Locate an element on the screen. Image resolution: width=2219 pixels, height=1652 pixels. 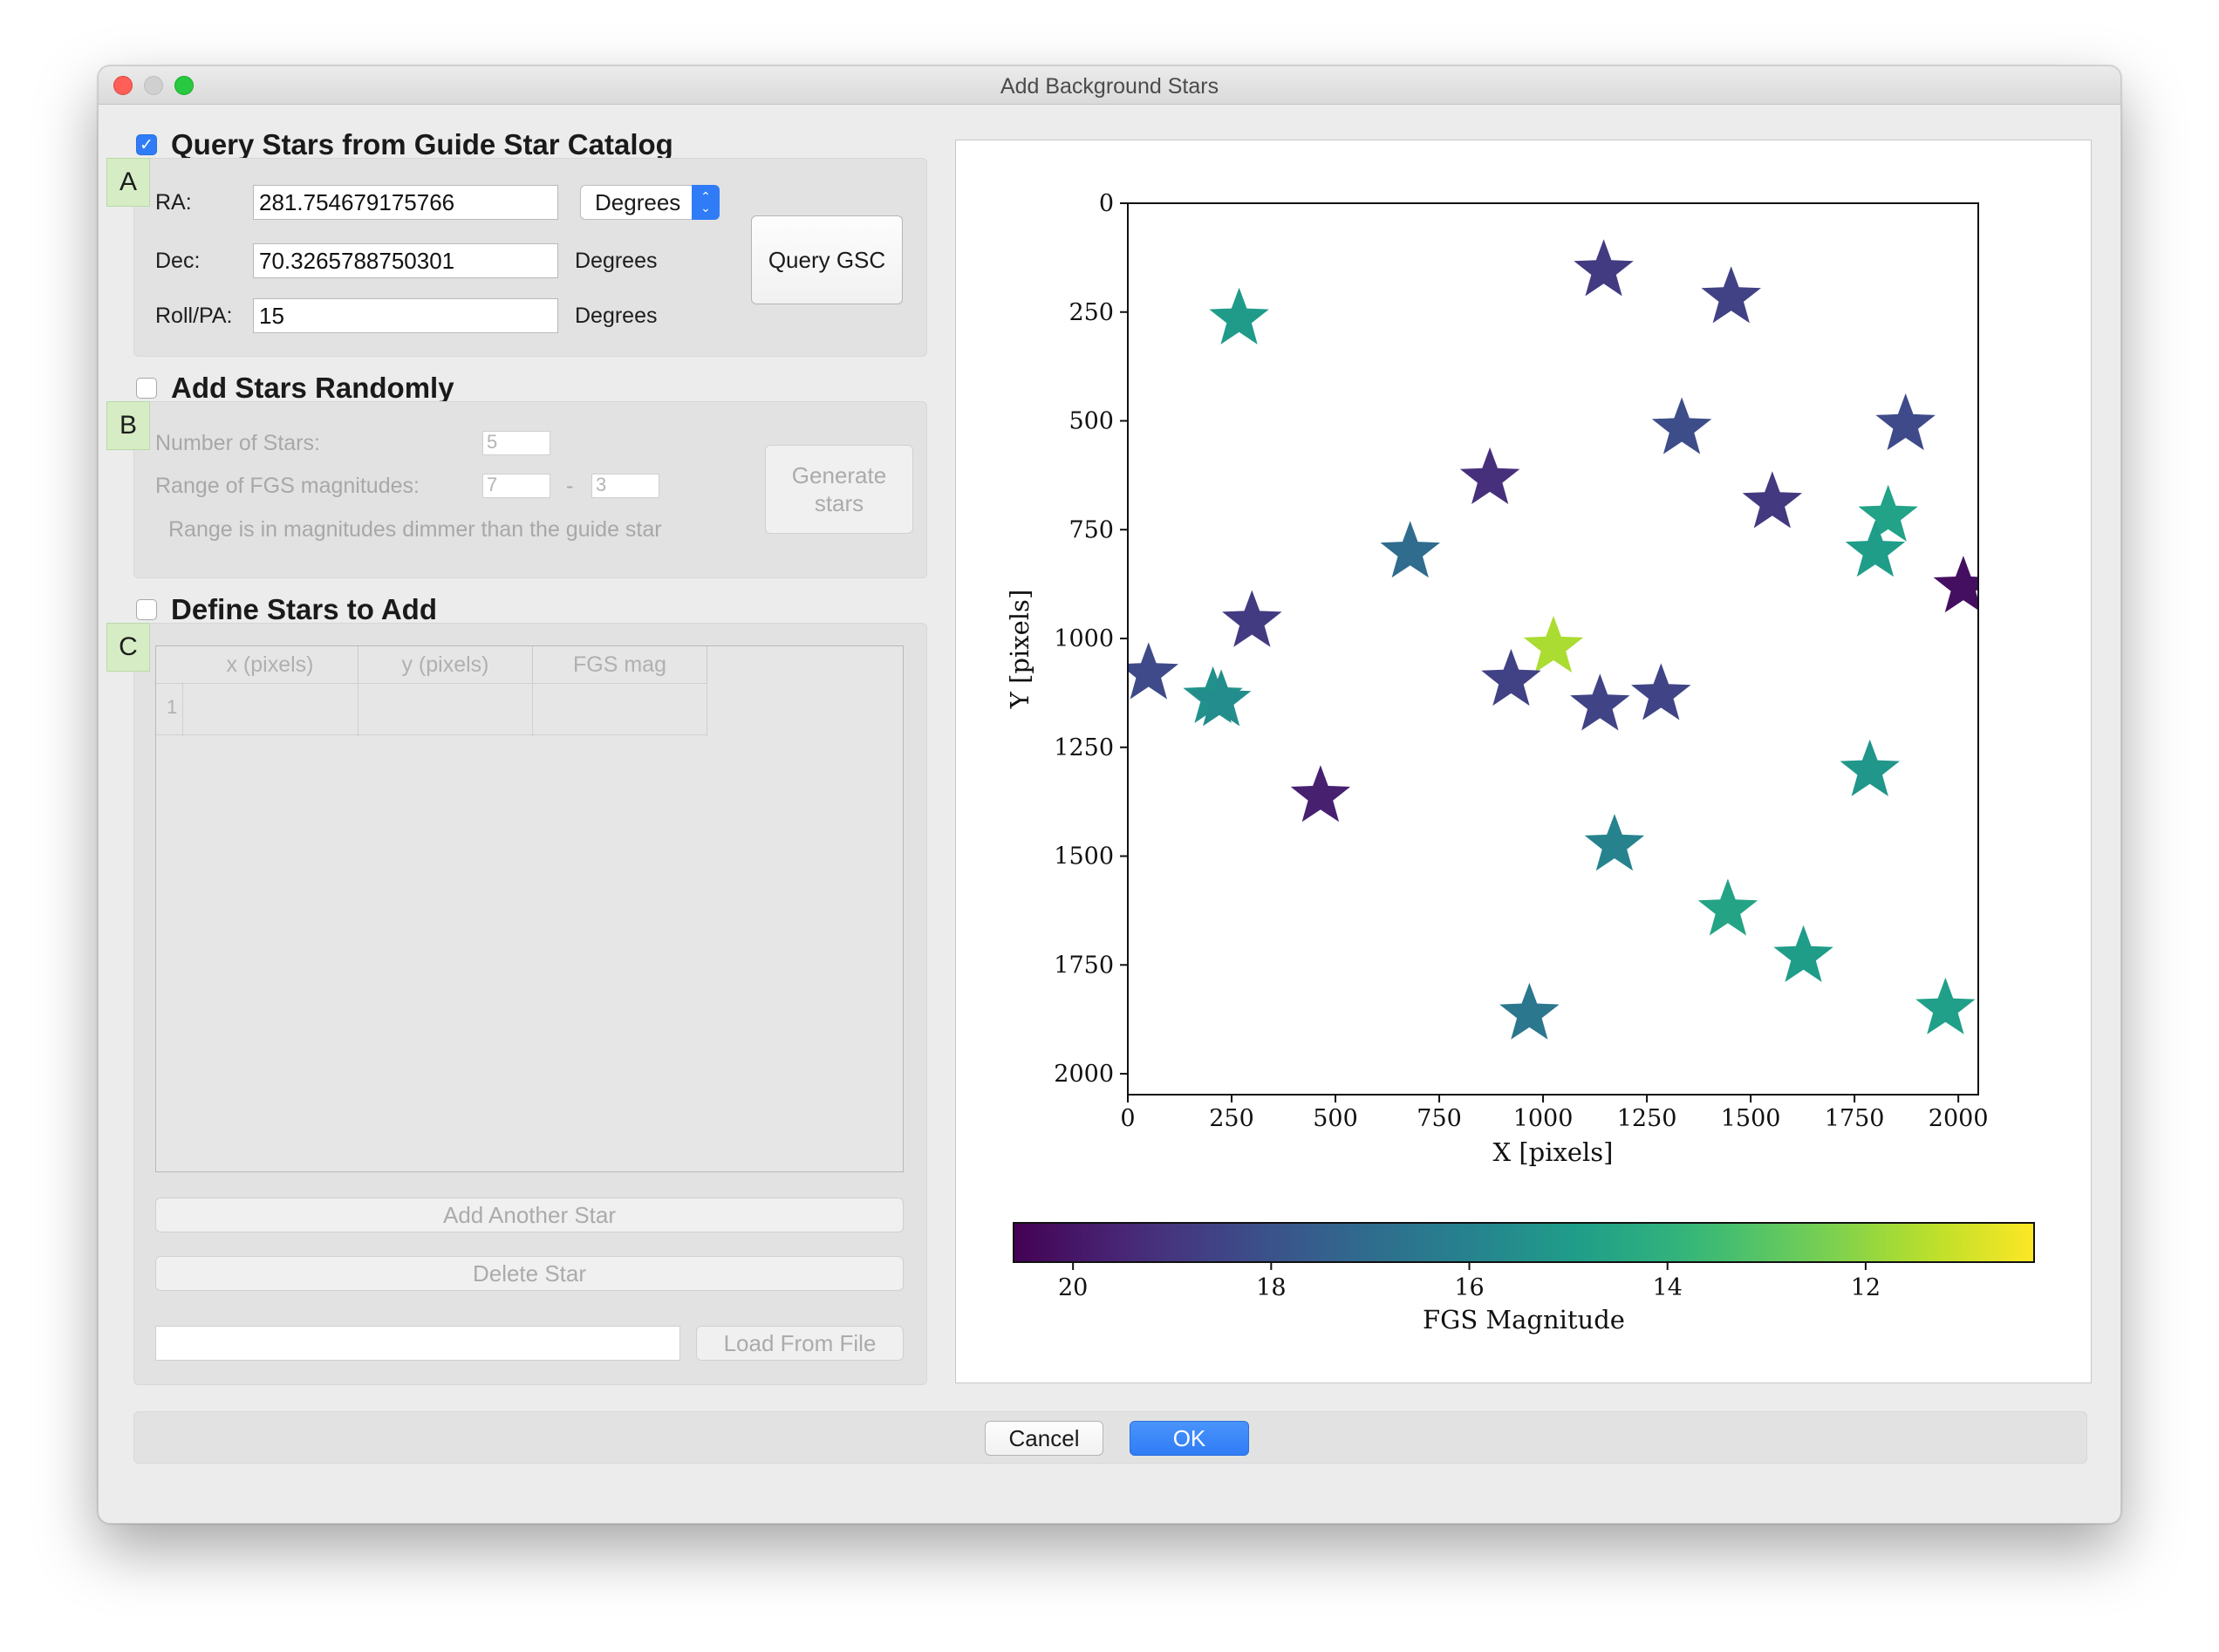
column-header-y: y (pixels) is located at coordinates (445, 664).